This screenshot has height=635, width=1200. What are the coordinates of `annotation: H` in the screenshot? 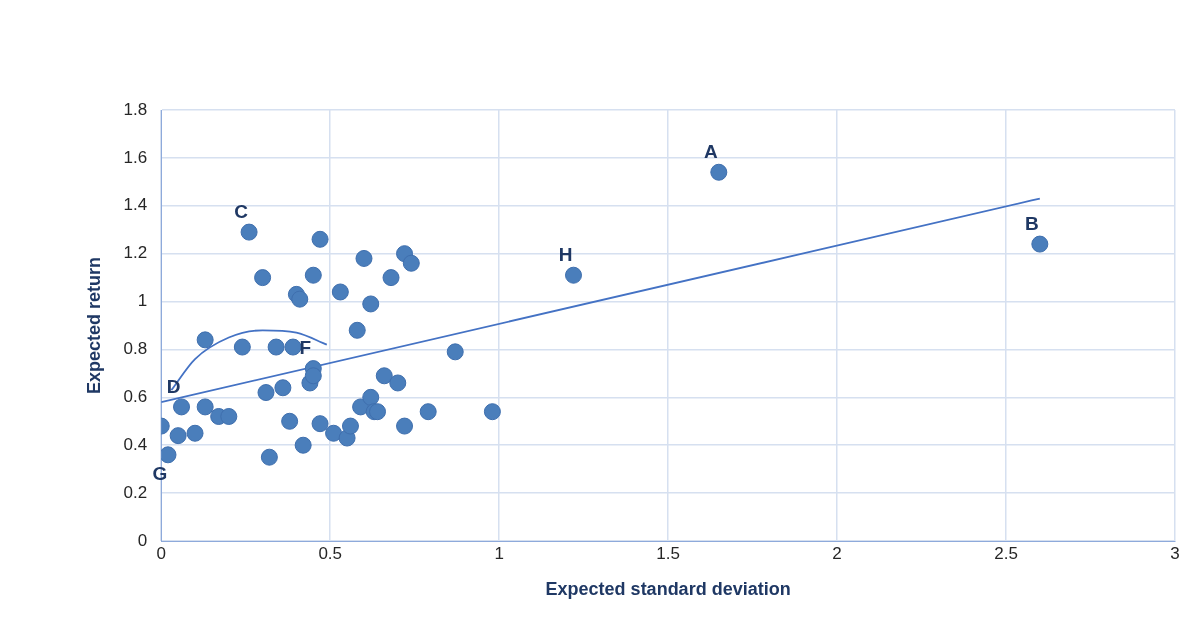 It's located at (565, 254).